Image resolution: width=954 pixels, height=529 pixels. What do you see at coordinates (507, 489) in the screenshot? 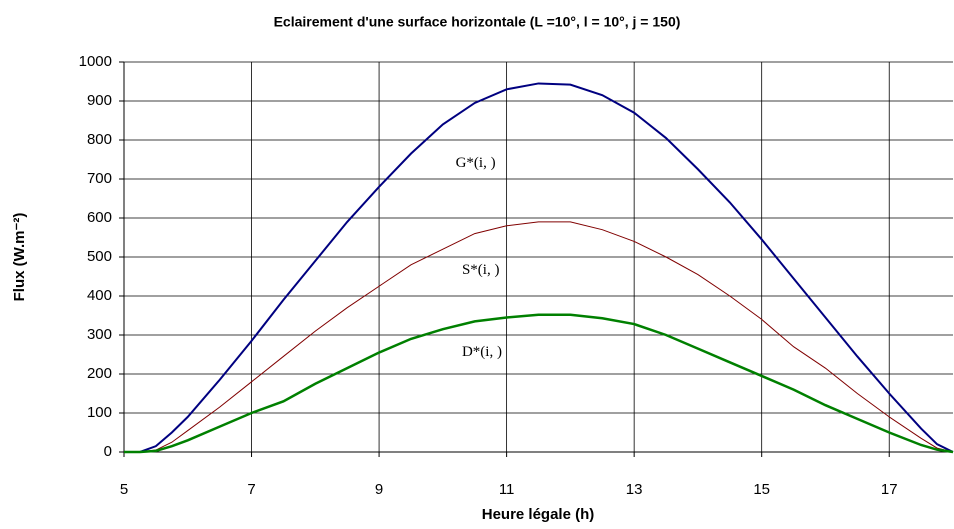
I see `x-tick-label: 11` at bounding box center [507, 489].